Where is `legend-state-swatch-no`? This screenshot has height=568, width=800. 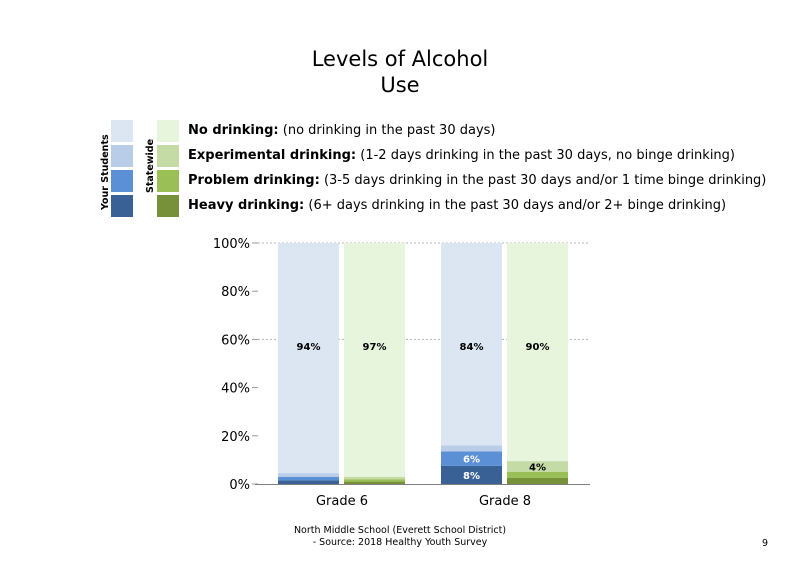
legend-state-swatch-no is located at coordinates (168, 131).